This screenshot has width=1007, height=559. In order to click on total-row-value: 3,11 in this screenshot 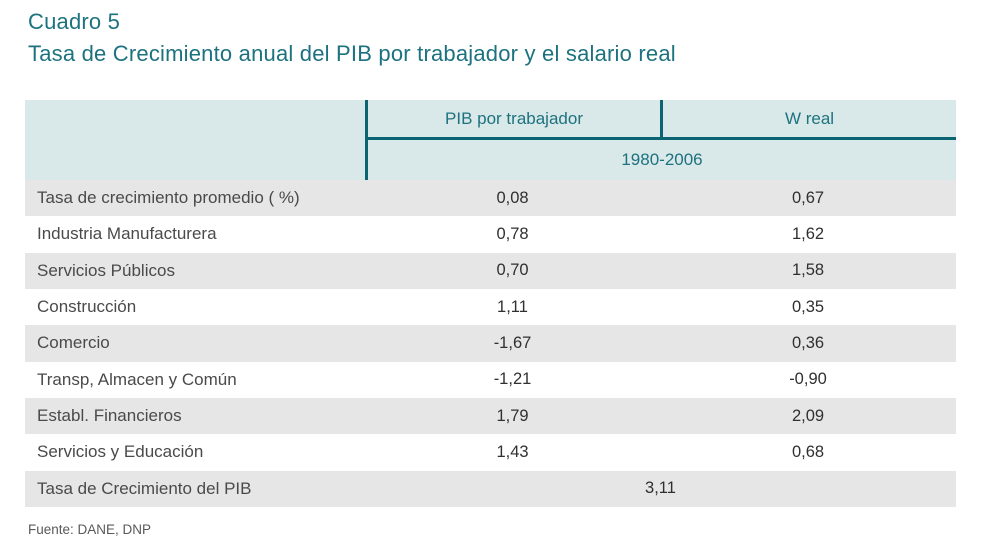, I will do `click(660, 488)`.